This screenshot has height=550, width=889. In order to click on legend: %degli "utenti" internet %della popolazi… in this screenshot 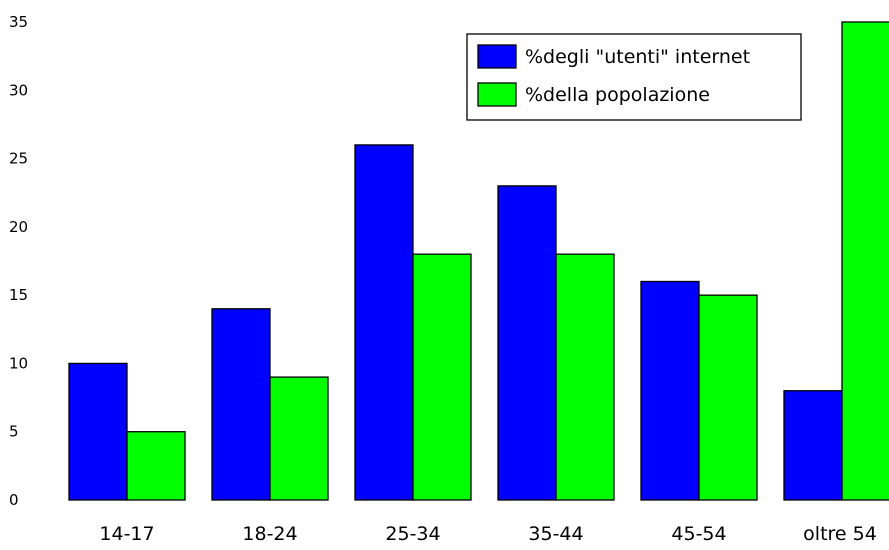, I will do `click(634, 77)`.